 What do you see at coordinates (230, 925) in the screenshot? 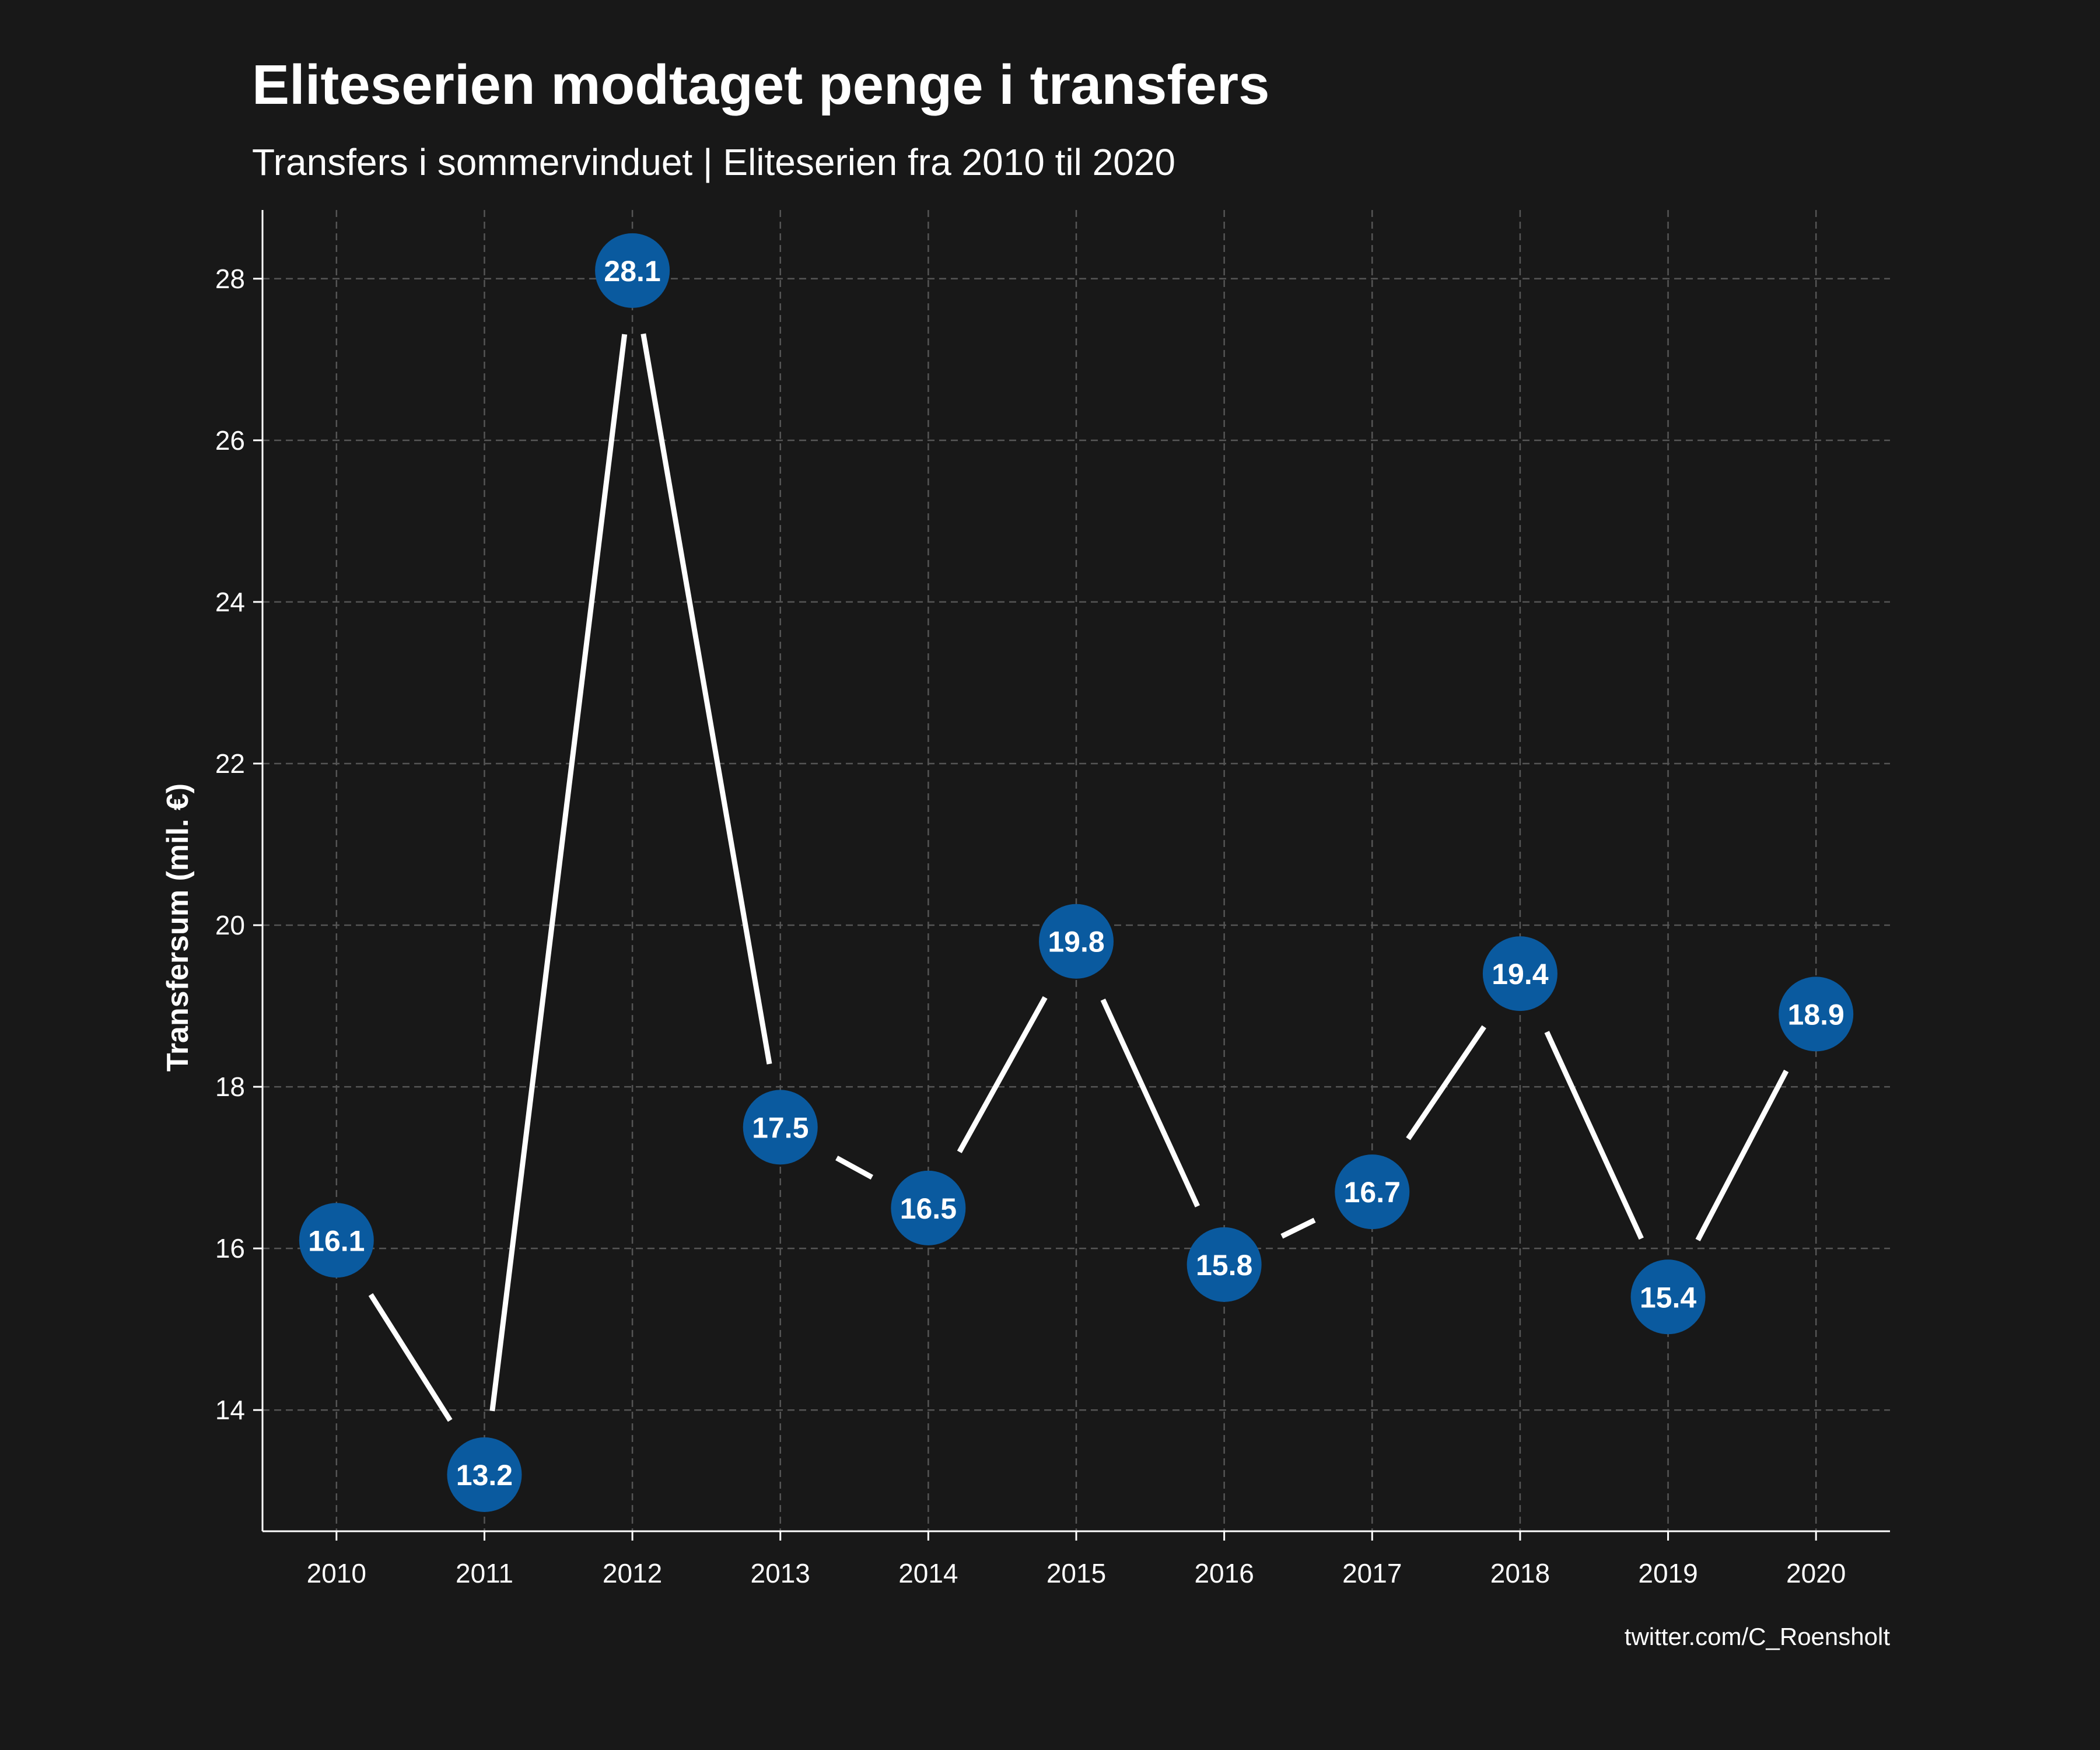
I see `y-tick-label: 20` at bounding box center [230, 925].